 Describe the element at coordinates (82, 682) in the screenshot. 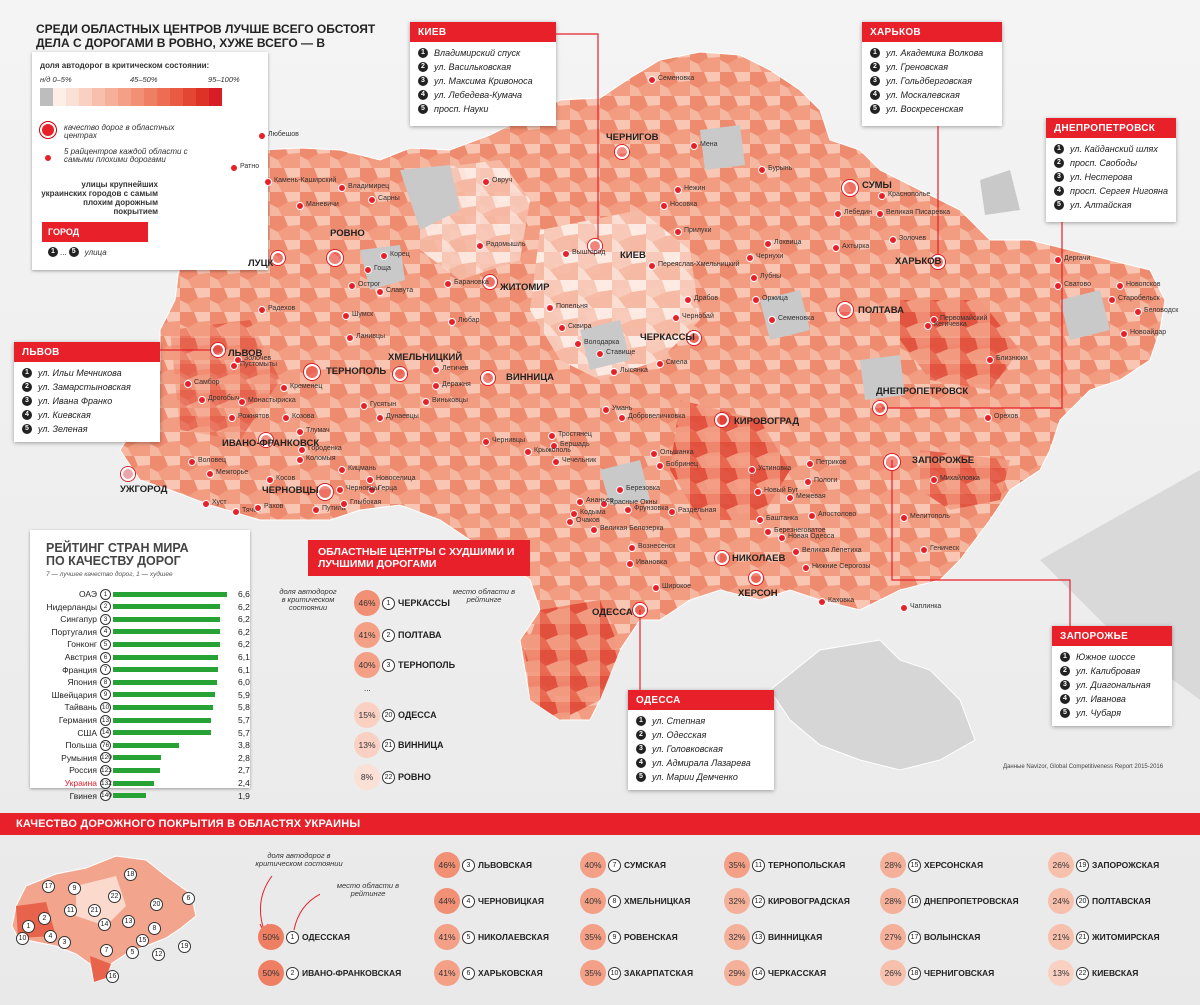

I see `country-name: Япония` at that location.